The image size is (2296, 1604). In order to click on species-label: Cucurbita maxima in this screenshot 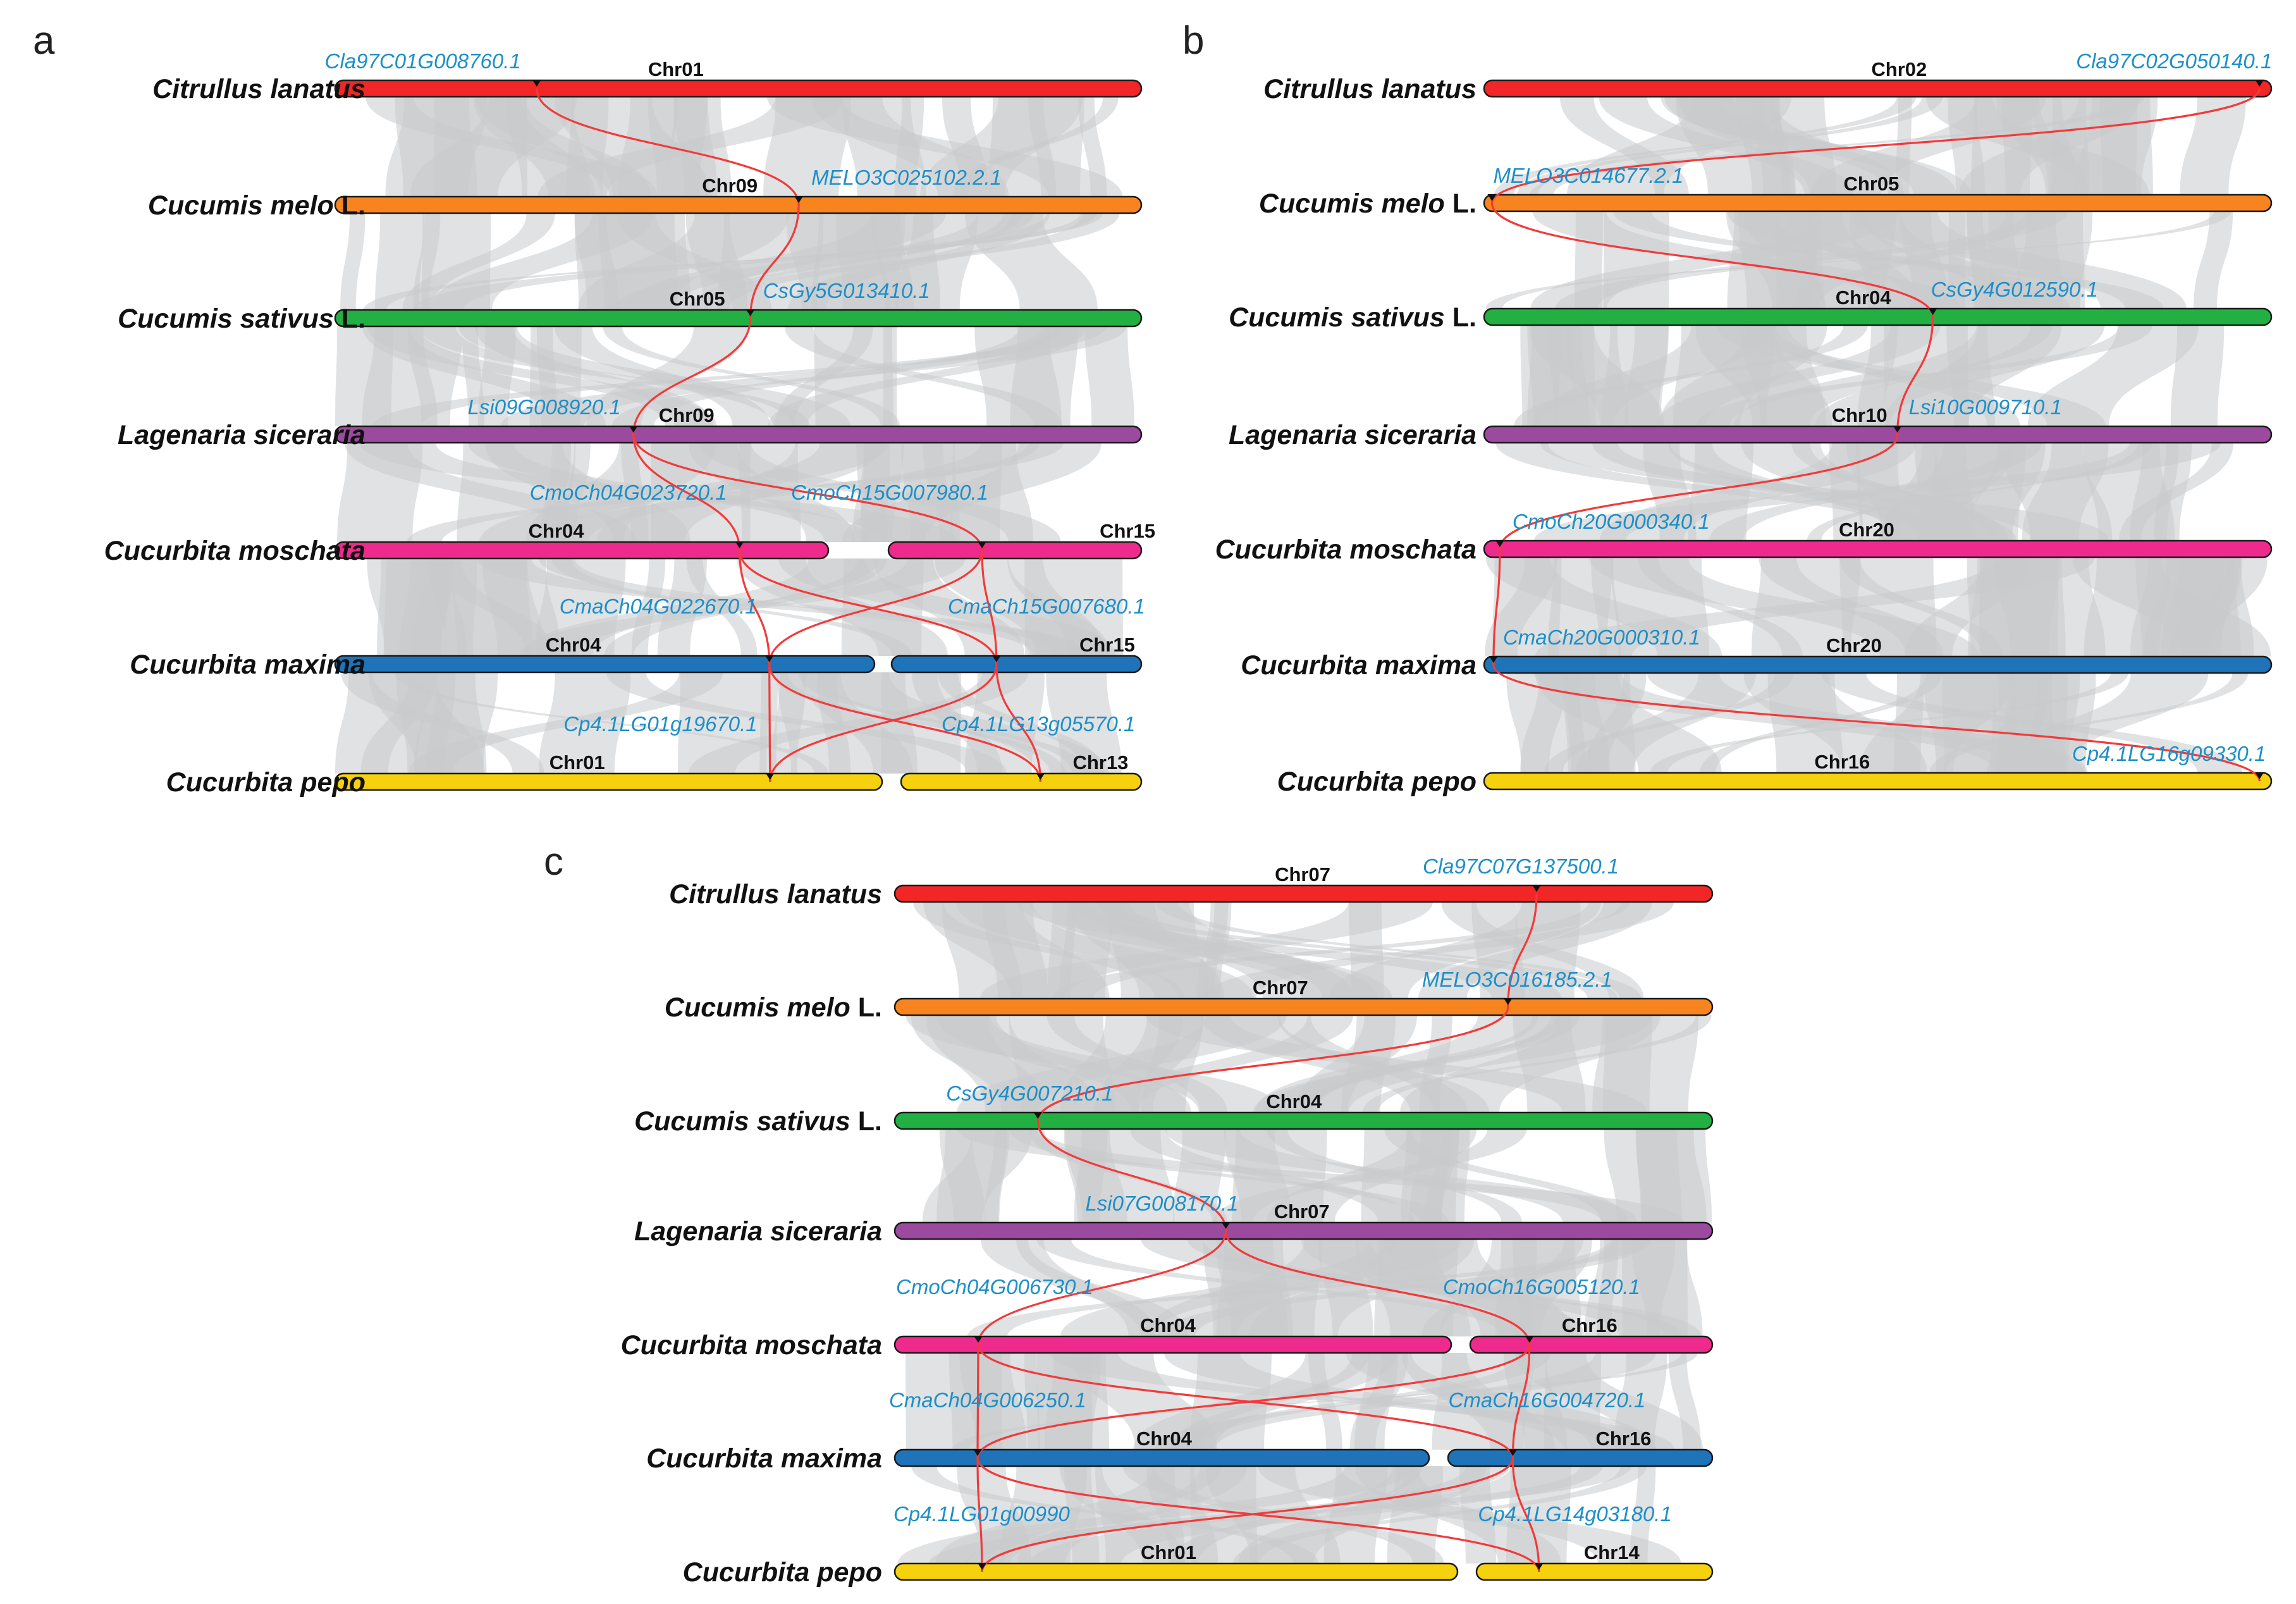, I will do `click(1359, 665)`.